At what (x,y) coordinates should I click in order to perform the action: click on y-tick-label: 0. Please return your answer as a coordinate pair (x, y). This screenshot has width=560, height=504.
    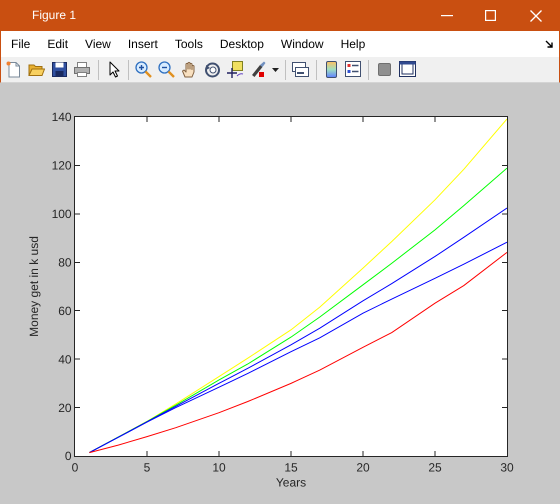
    Looking at the image, I should click on (68, 456).